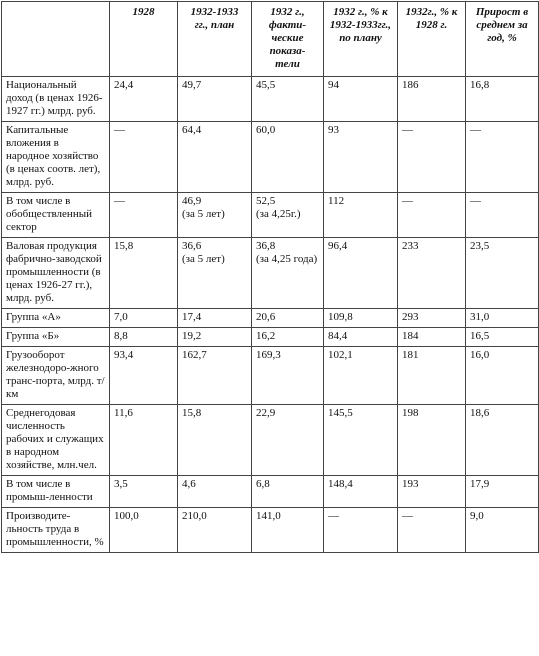 This screenshot has width=539, height=656. Describe the element at coordinates (55, 337) in the screenshot. I see `row-label: Группа «Б»` at that location.